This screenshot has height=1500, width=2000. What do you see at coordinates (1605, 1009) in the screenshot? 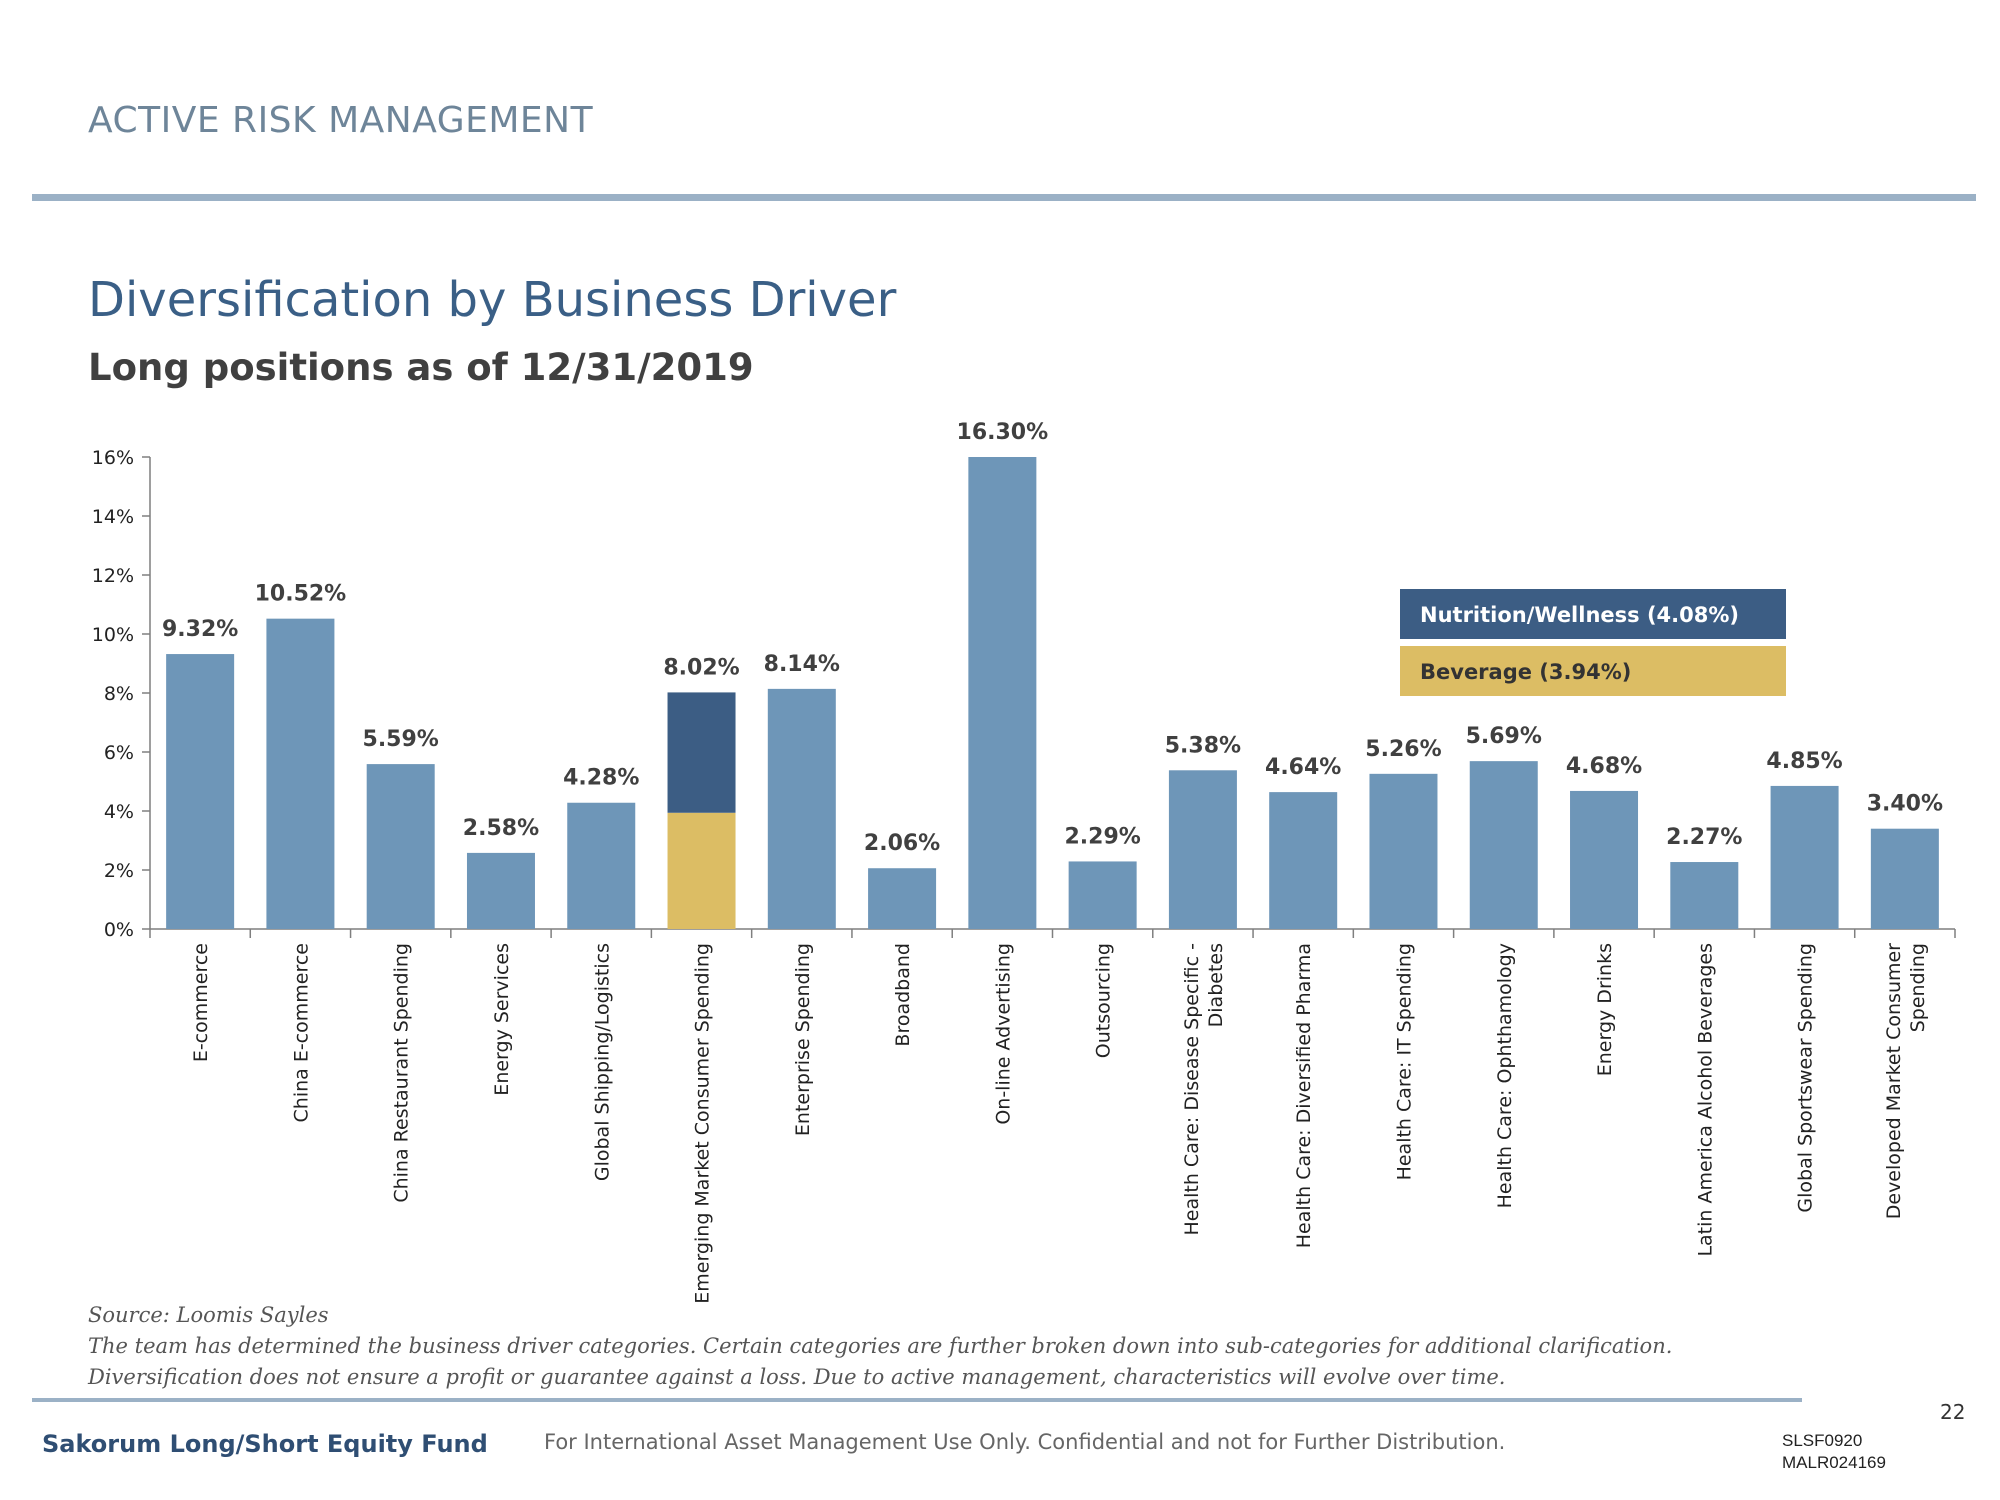
I see `category-label: Energy Drinks` at bounding box center [1605, 1009].